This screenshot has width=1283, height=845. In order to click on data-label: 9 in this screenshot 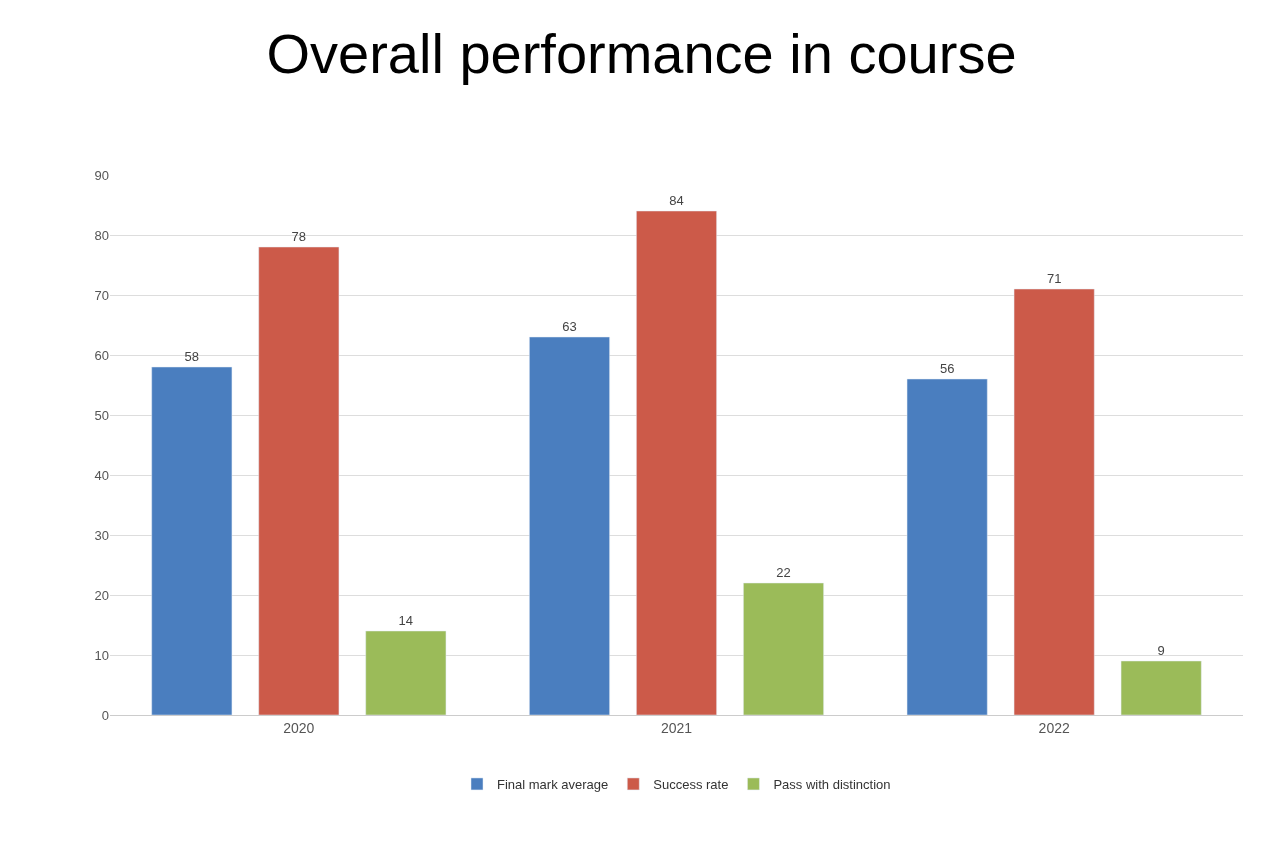, I will do `click(1161, 650)`.